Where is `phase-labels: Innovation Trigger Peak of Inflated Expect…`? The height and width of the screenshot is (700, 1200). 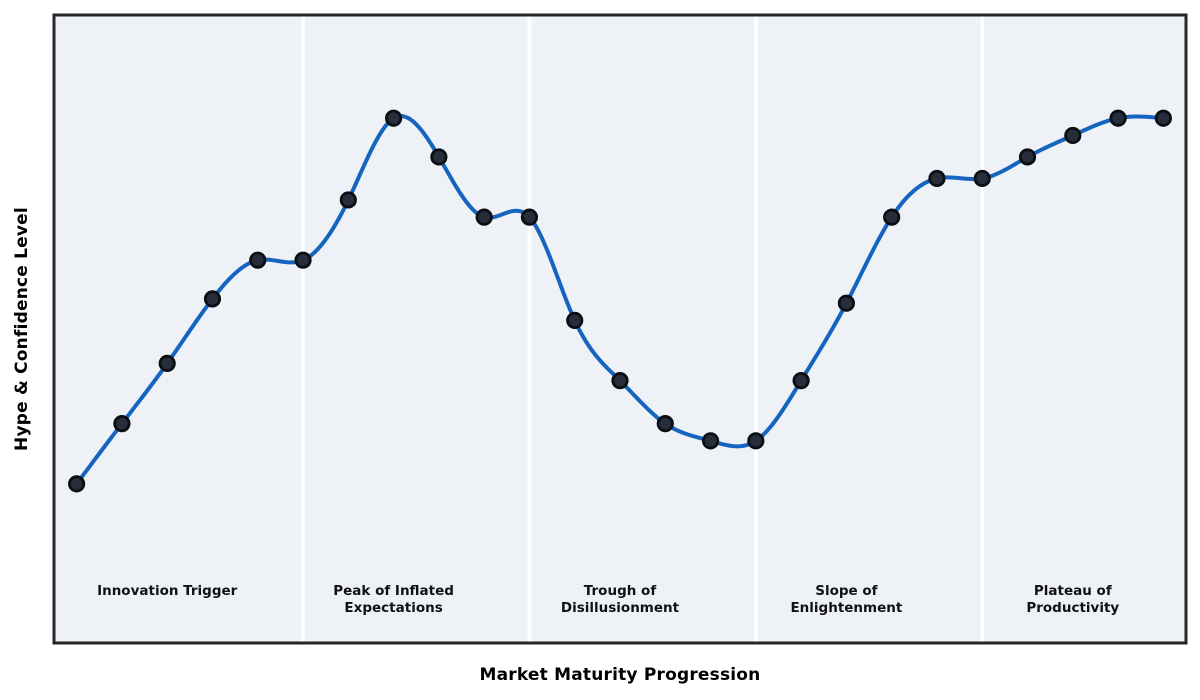 phase-labels: Innovation Trigger Peak of Inflated Expect… is located at coordinates (608, 599).